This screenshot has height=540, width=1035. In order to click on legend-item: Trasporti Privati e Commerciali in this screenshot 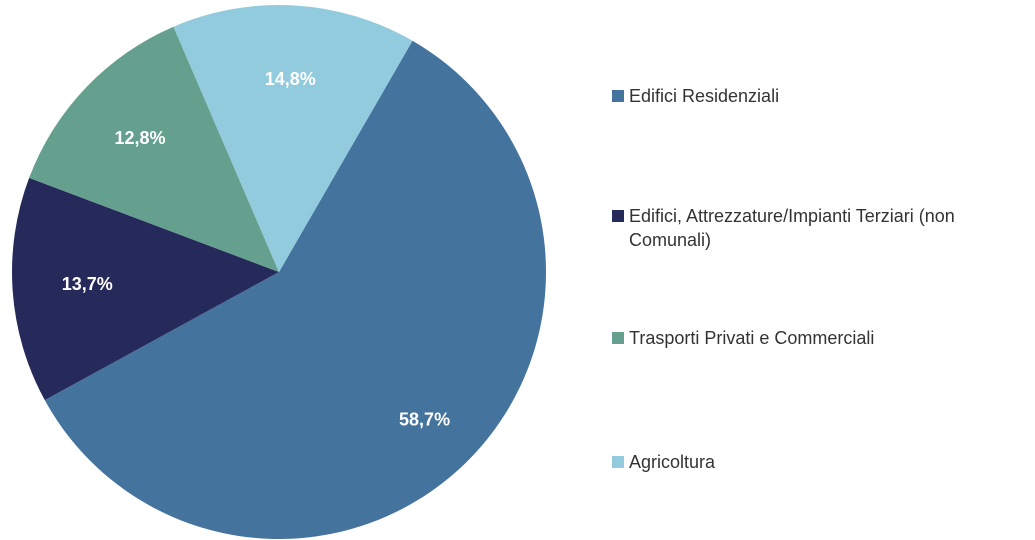, I will do `click(822, 338)`.